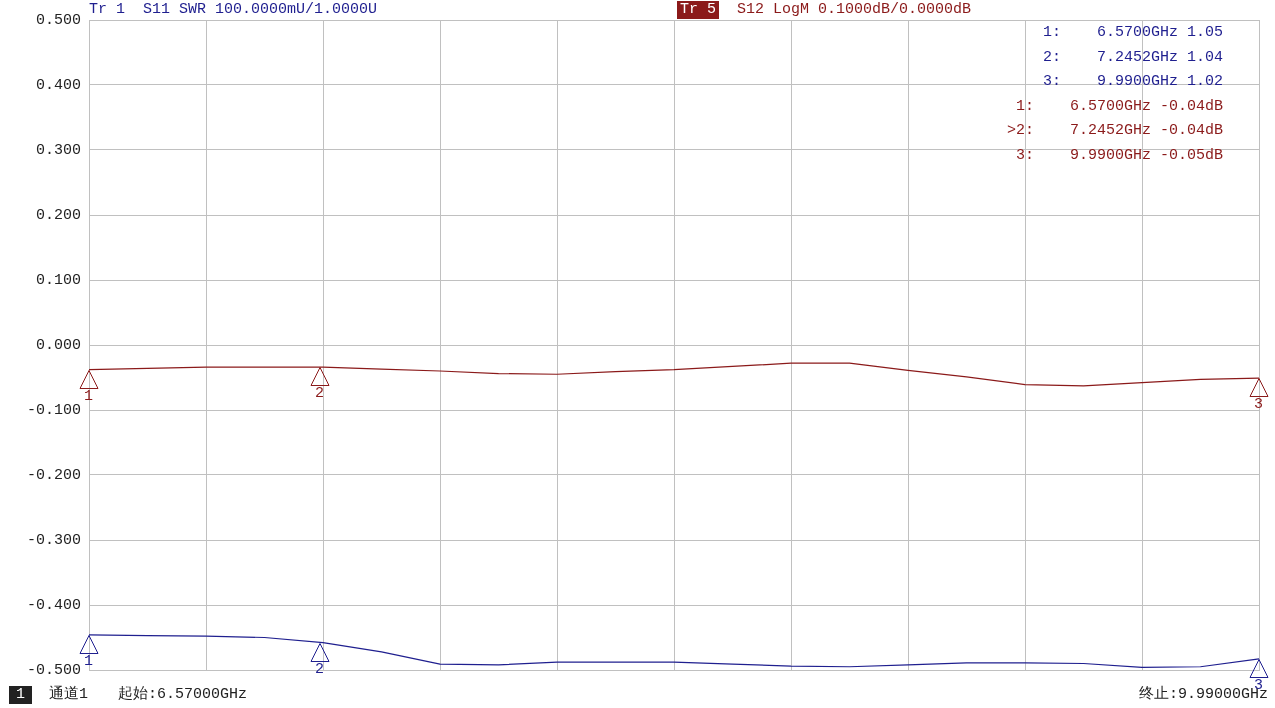 Image resolution: width=1275 pixels, height=708 pixels. What do you see at coordinates (1259, 405) in the screenshot?
I see `annotation: 3` at bounding box center [1259, 405].